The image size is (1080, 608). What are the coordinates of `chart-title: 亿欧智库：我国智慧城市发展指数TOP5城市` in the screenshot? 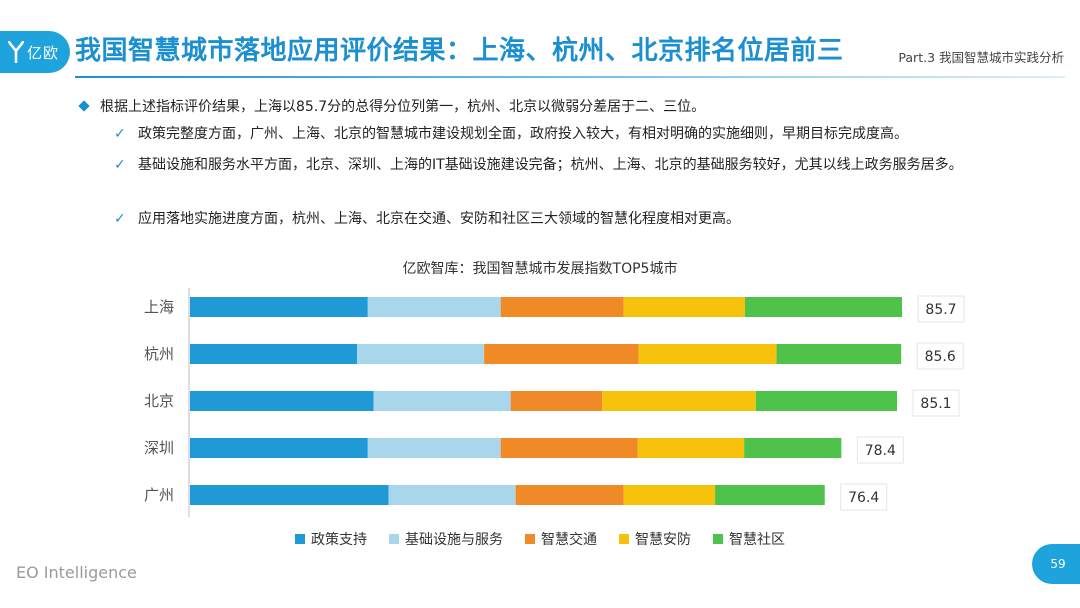 It's located at (540, 269).